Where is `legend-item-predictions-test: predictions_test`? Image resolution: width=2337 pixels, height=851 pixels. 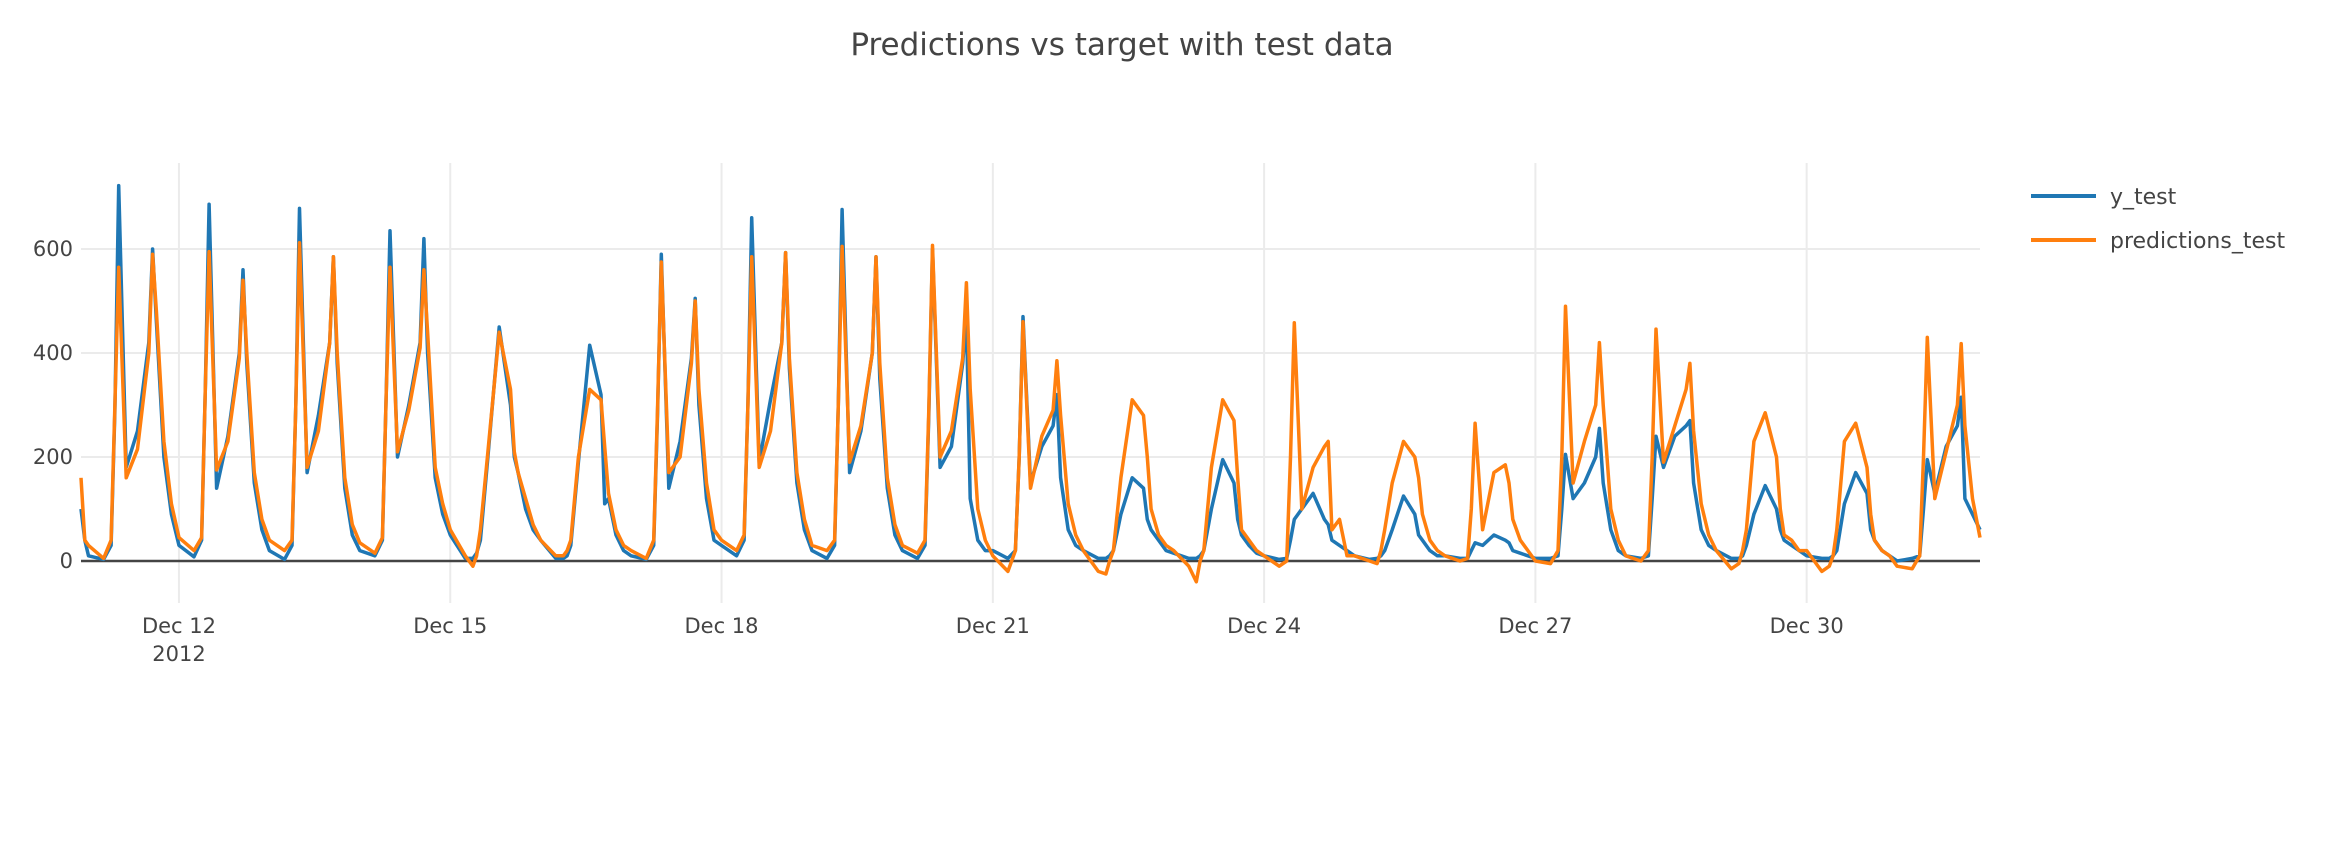 legend-item-predictions-test: predictions_test is located at coordinates (2158, 241).